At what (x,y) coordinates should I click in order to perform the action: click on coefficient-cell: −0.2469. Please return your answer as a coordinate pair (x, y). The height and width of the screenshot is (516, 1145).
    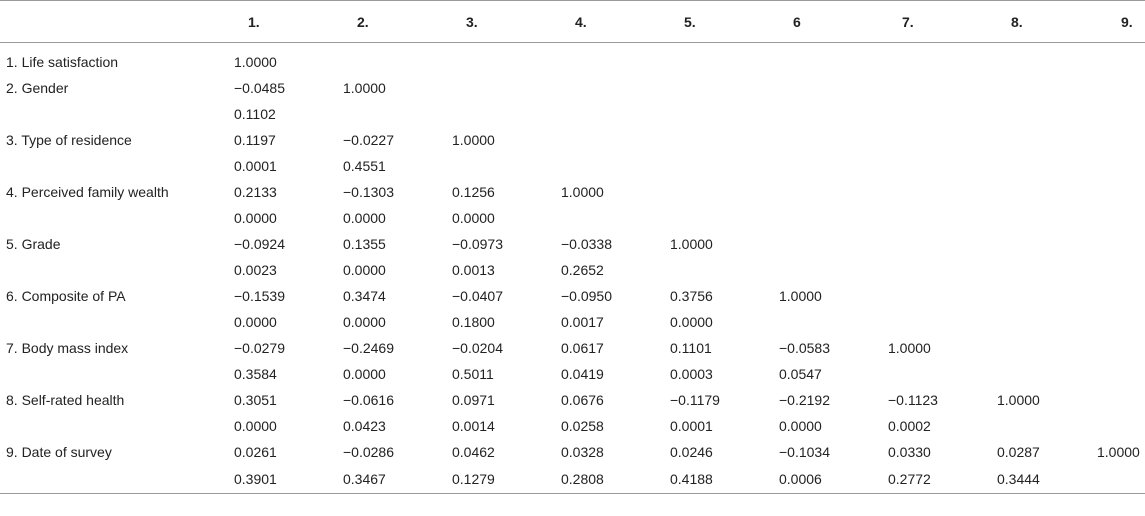
    Looking at the image, I should click on (368, 348).